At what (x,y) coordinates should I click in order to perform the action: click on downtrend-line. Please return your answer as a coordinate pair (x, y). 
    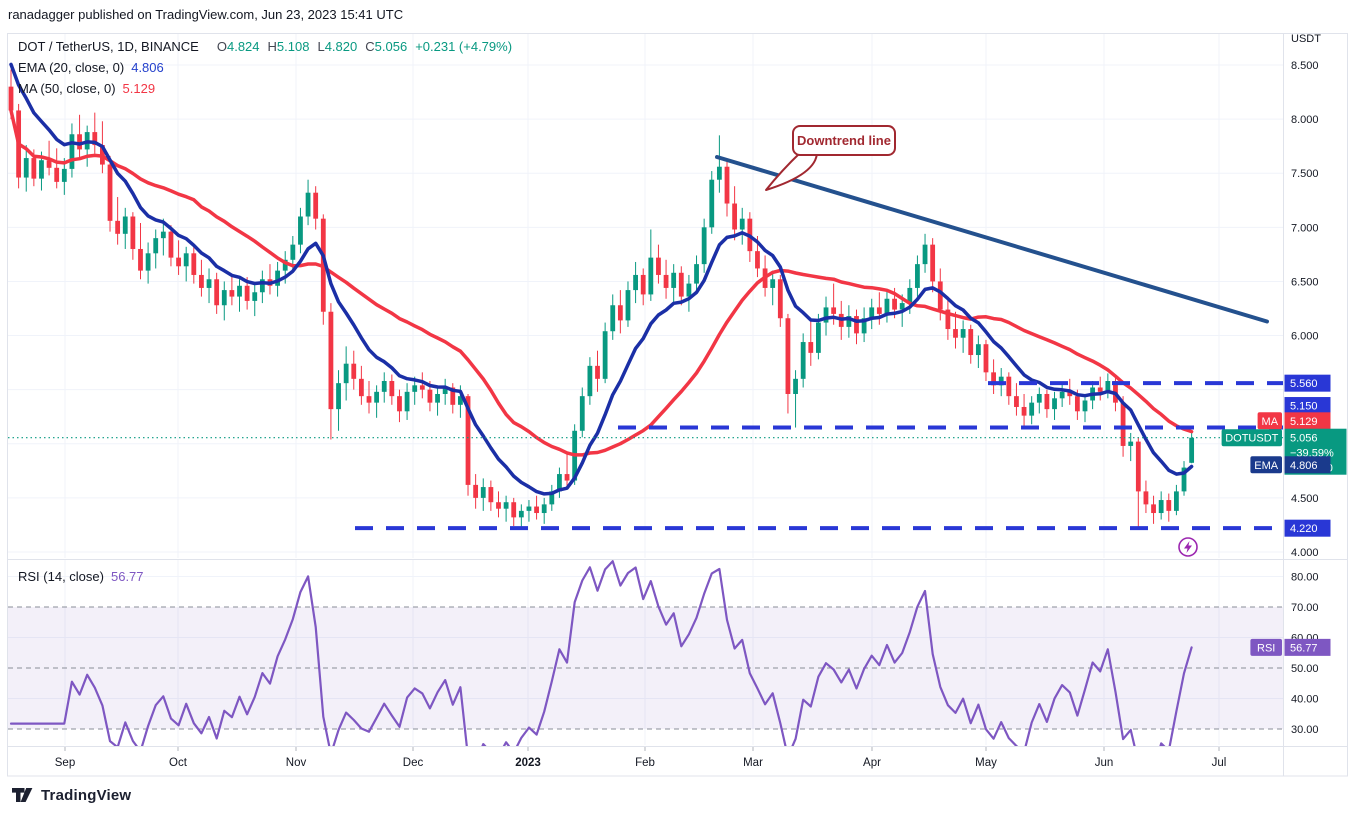
    Looking at the image, I should click on (992, 239).